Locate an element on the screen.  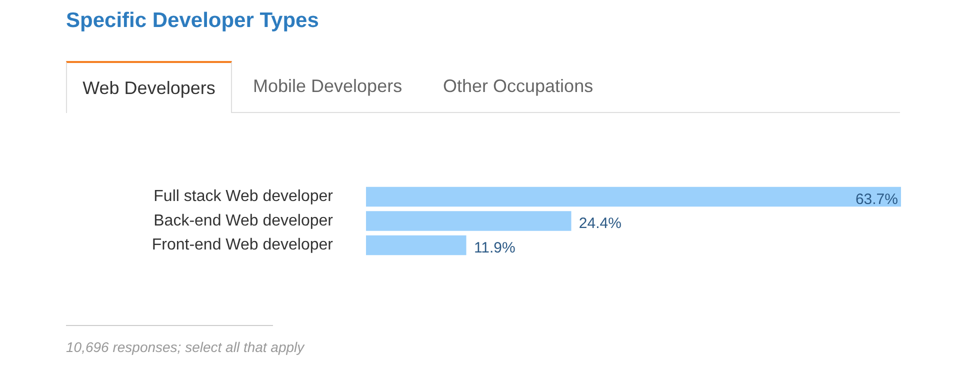
data-label: 63.7% is located at coordinates (876, 199).